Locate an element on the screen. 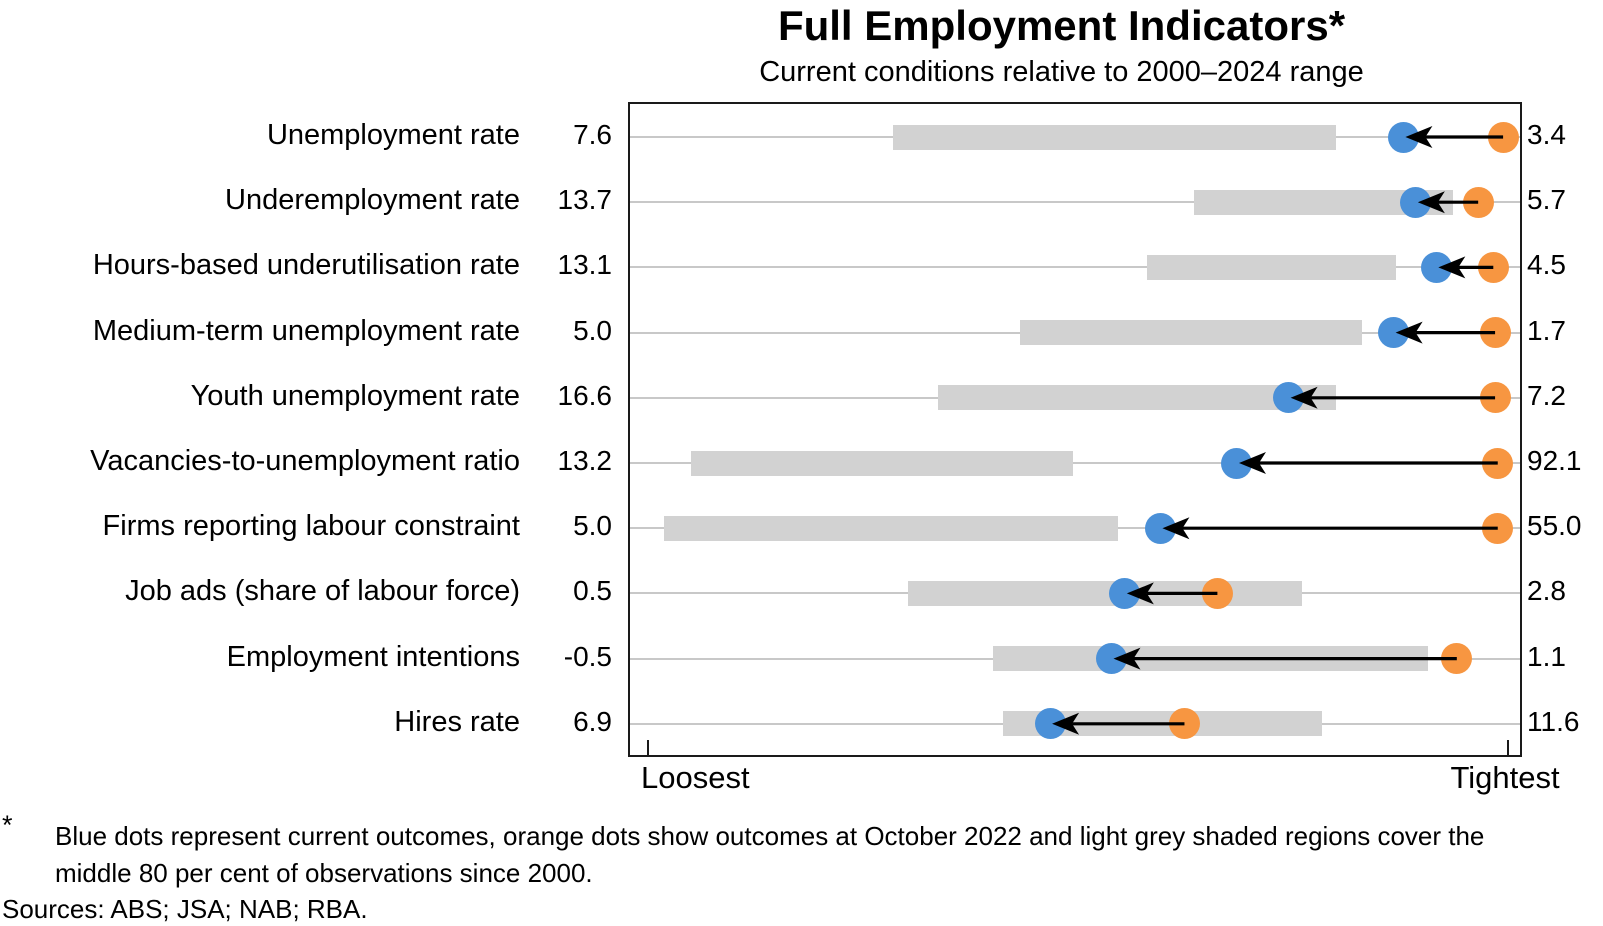 The width and height of the screenshot is (1603, 926). row-tightest-value: 1.7 is located at coordinates (1546, 330).